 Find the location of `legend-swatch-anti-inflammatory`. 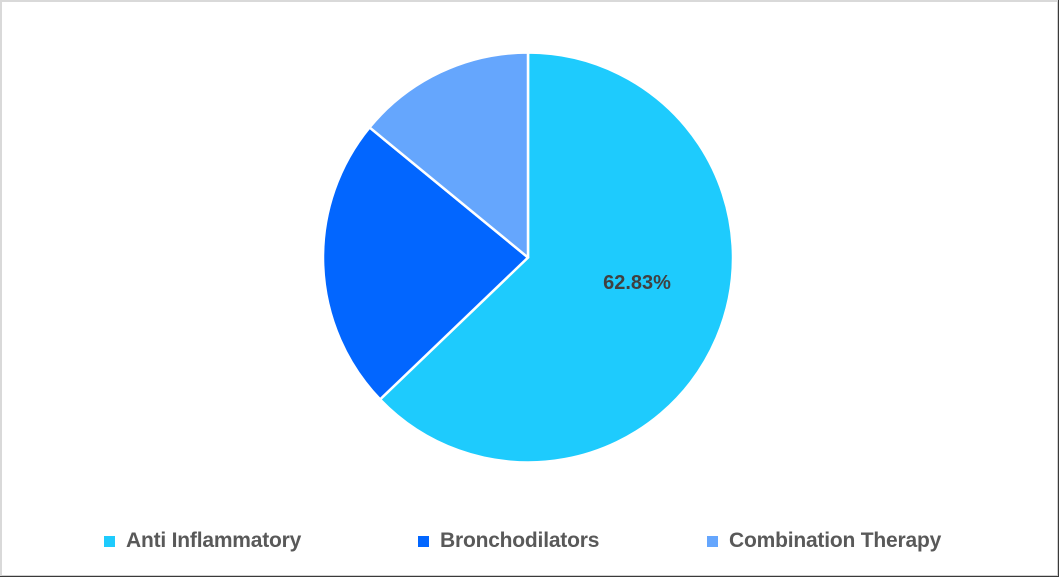

legend-swatch-anti-inflammatory is located at coordinates (109, 541).